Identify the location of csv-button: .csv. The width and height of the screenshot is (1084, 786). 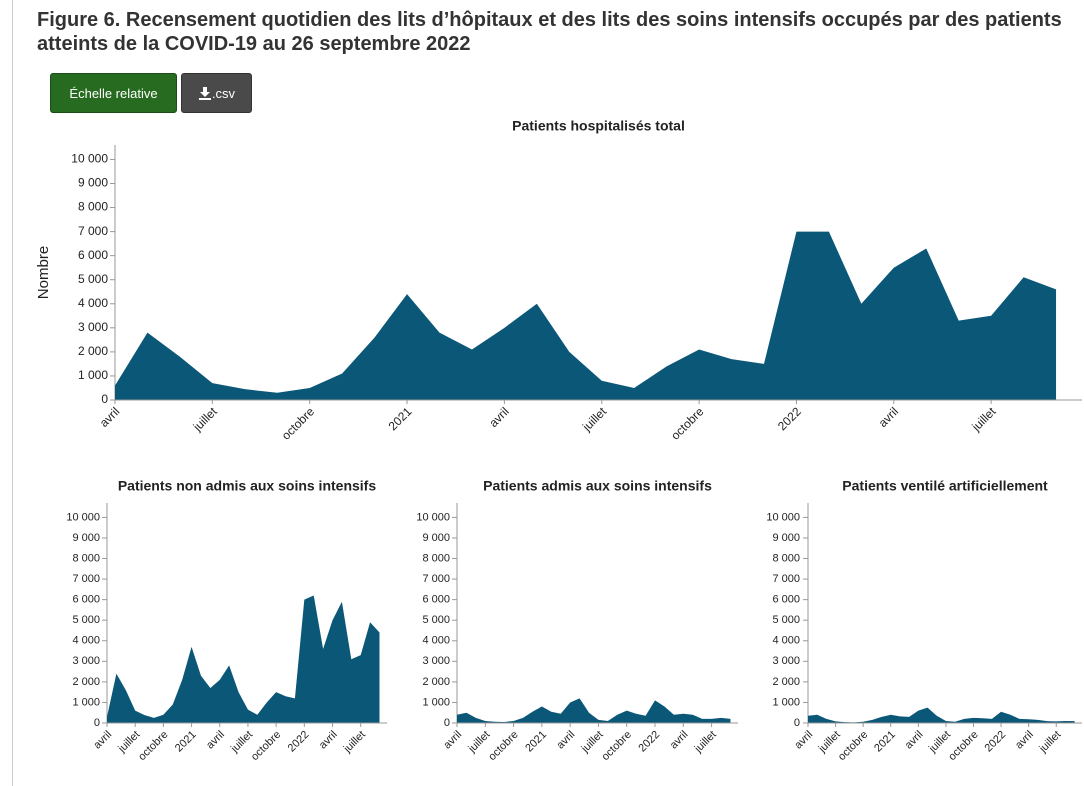
(216, 93).